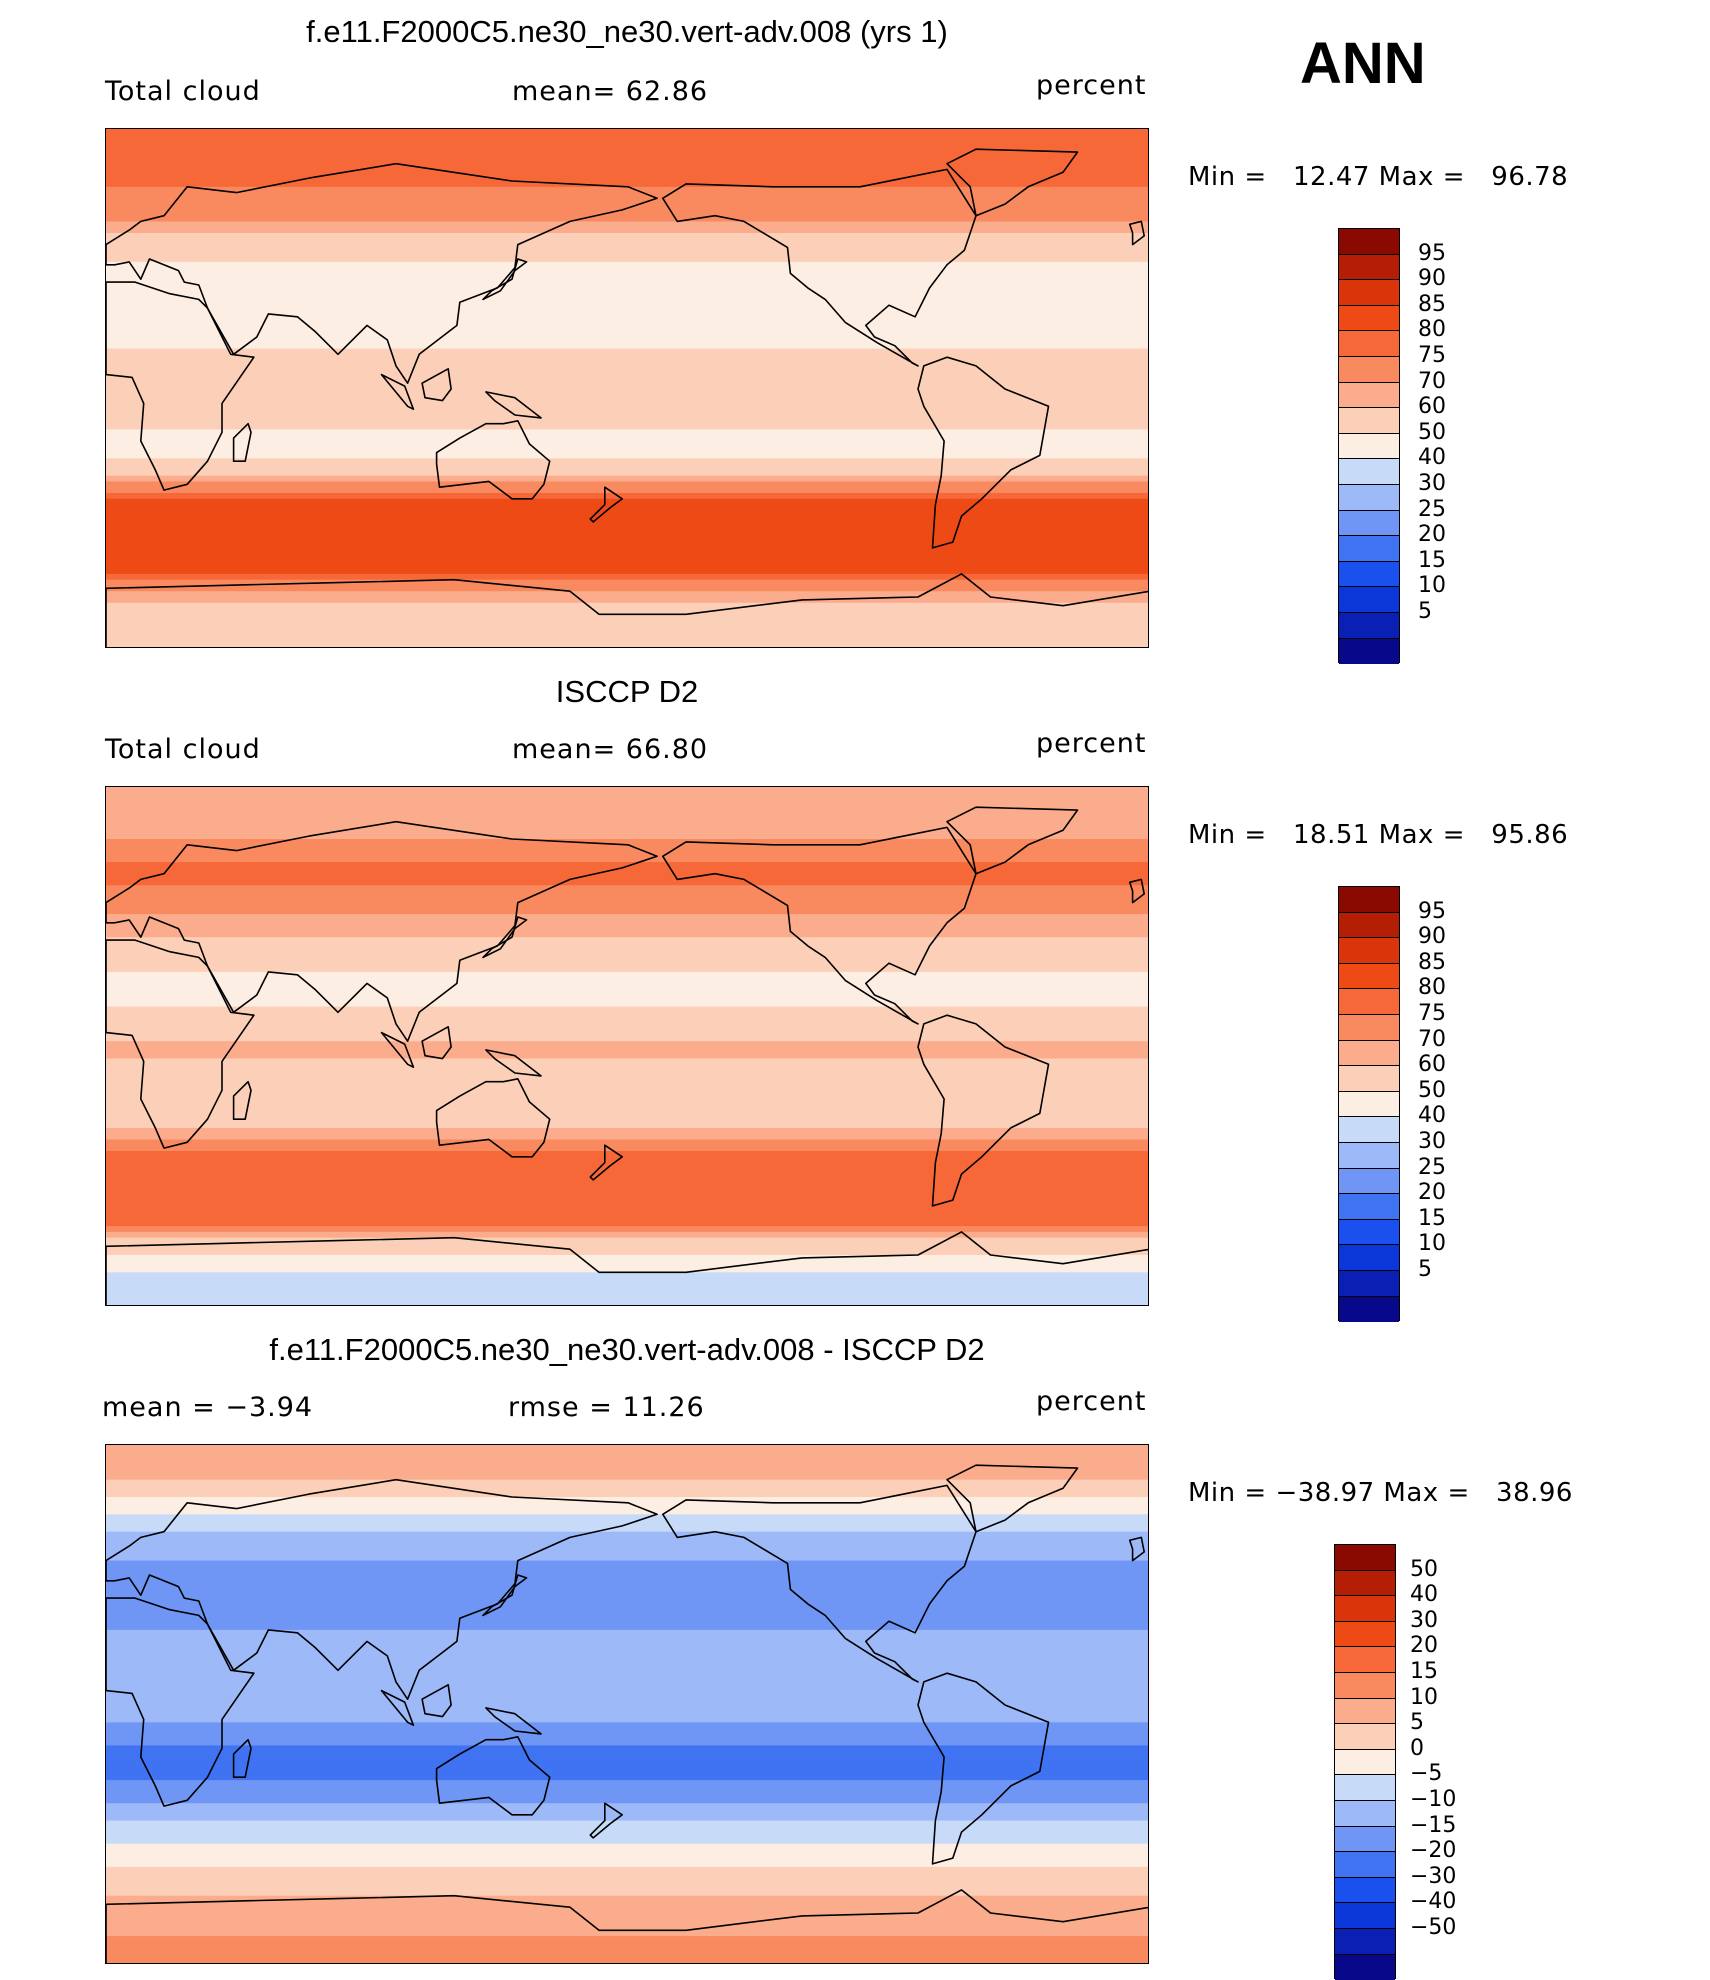 The height and width of the screenshot is (1980, 1710). What do you see at coordinates (1433, 1825) in the screenshot?
I see `colorbar-tick-label: −15` at bounding box center [1433, 1825].